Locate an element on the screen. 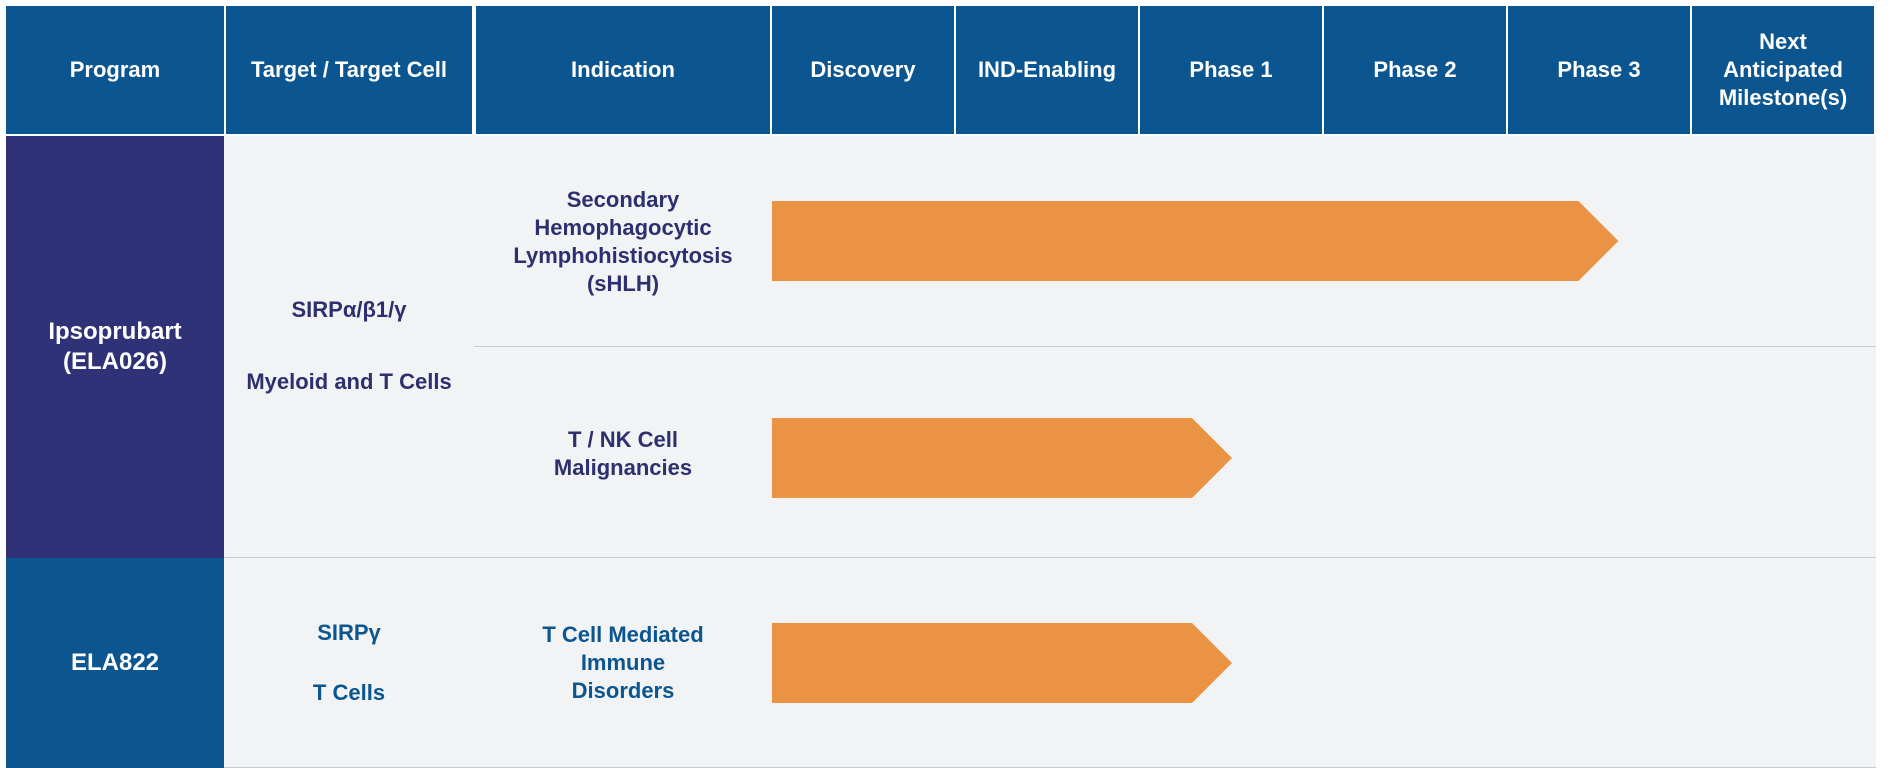  header-milestone-line1: Next is located at coordinates (1783, 41).